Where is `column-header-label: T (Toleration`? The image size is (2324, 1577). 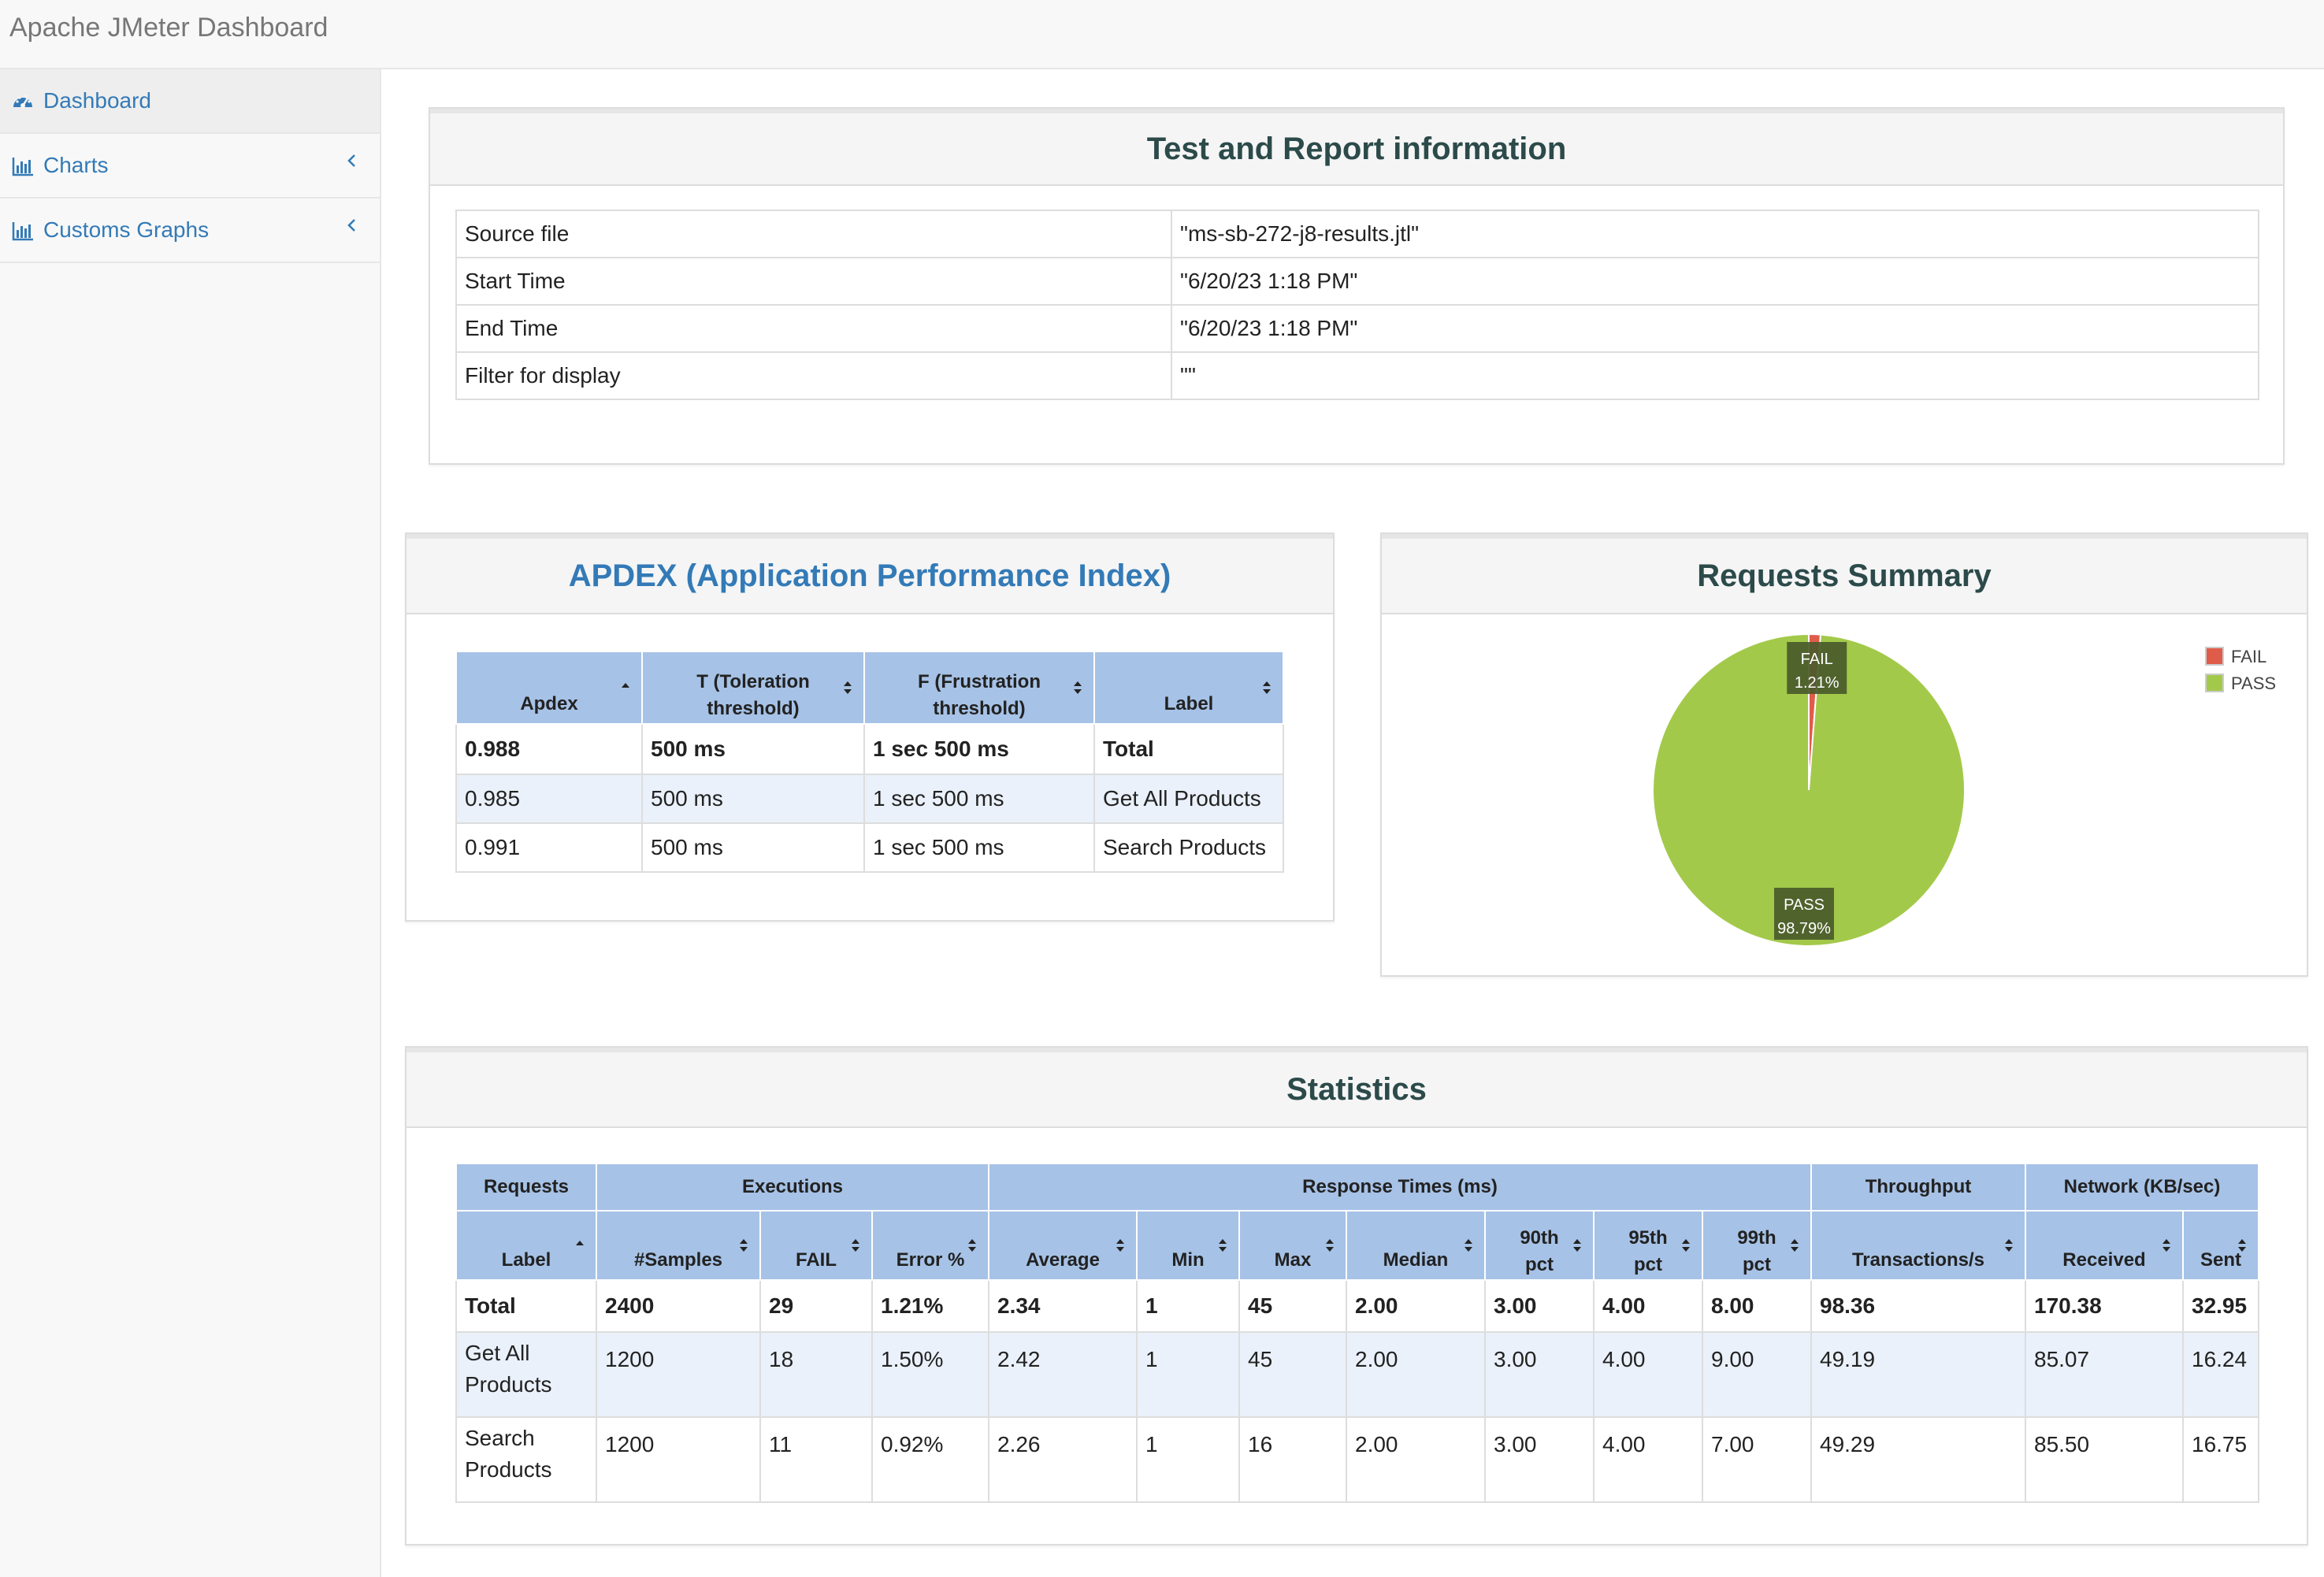
column-header-label: T (Toleration is located at coordinates (753, 681).